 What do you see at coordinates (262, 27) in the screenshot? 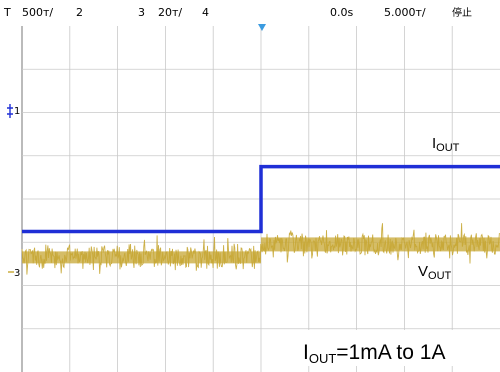
I see `trigger-position-icon` at bounding box center [262, 27].